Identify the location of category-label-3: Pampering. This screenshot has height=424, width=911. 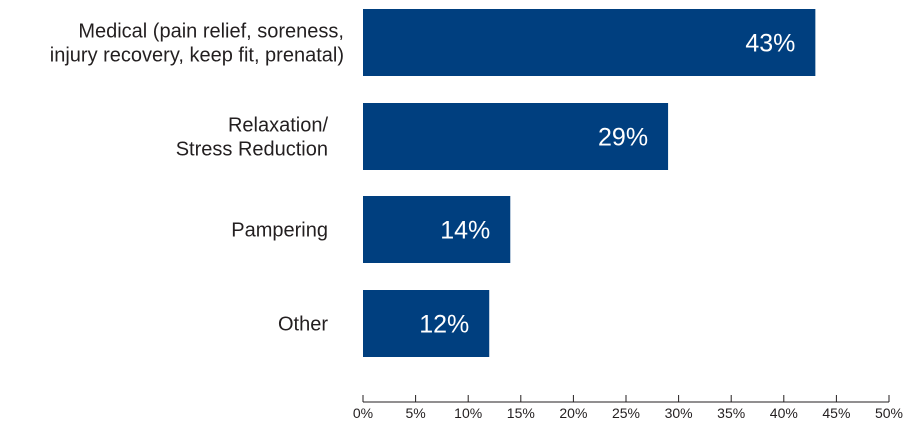
(279, 231).